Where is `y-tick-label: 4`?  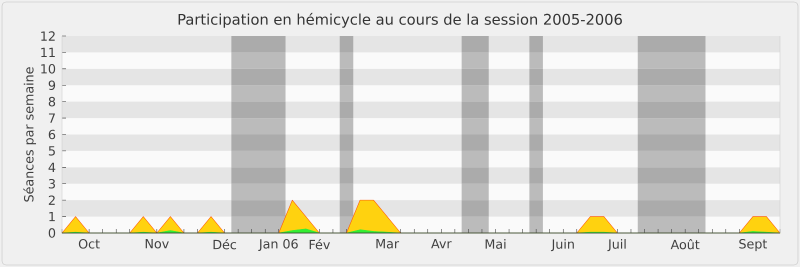 y-tick-label: 4 is located at coordinates (52, 167).